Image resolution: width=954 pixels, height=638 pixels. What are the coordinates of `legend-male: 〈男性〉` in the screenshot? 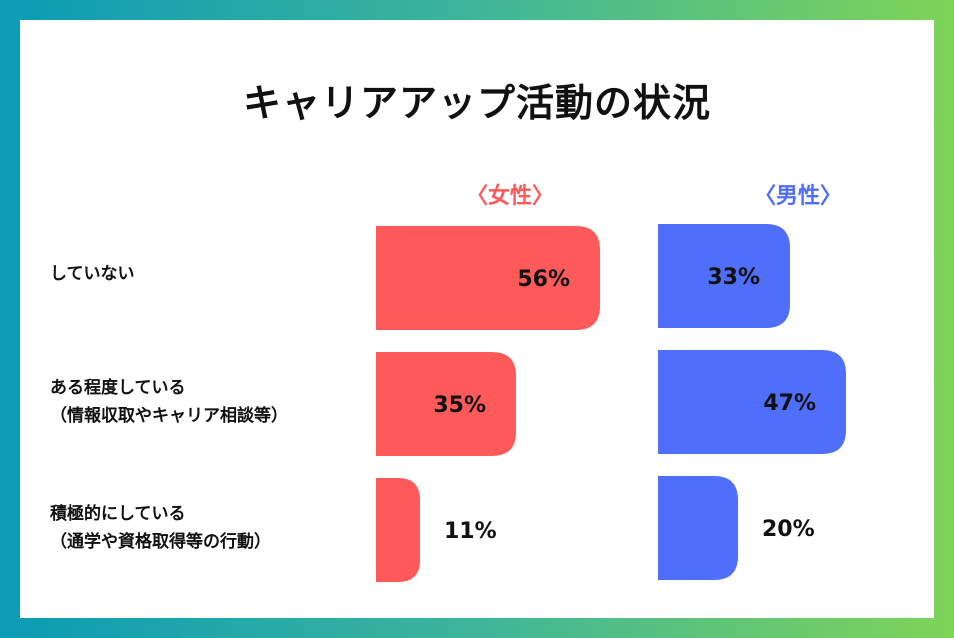 It's located at (797, 196).